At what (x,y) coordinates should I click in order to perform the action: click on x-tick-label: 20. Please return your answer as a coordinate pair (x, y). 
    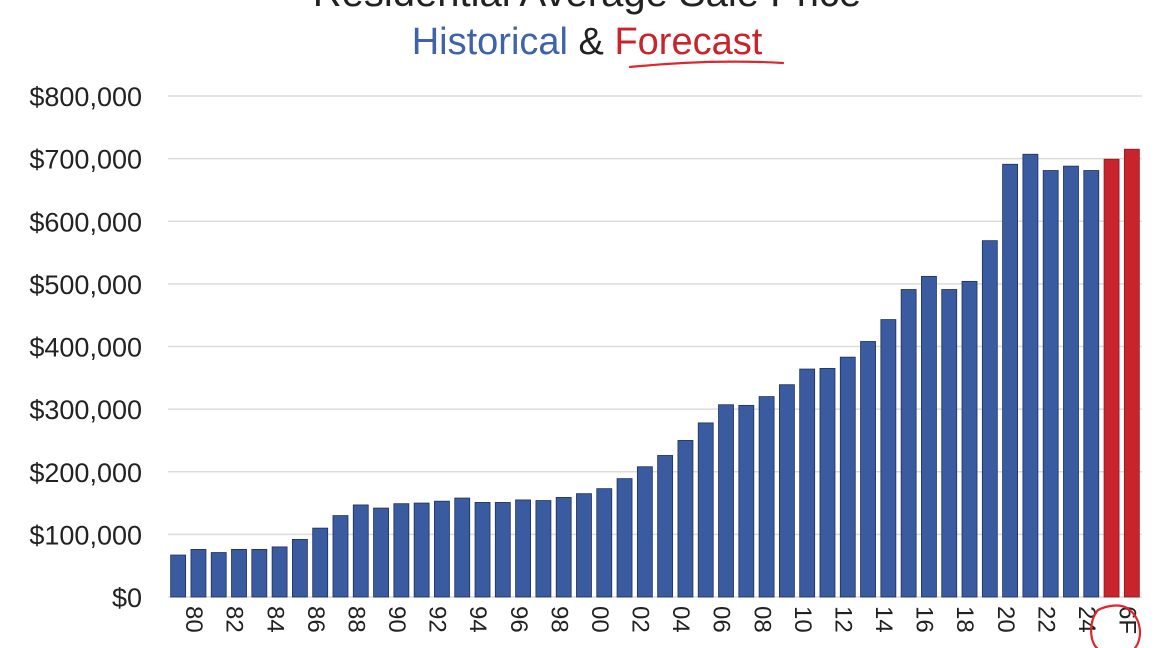
    Looking at the image, I should click on (1005, 619).